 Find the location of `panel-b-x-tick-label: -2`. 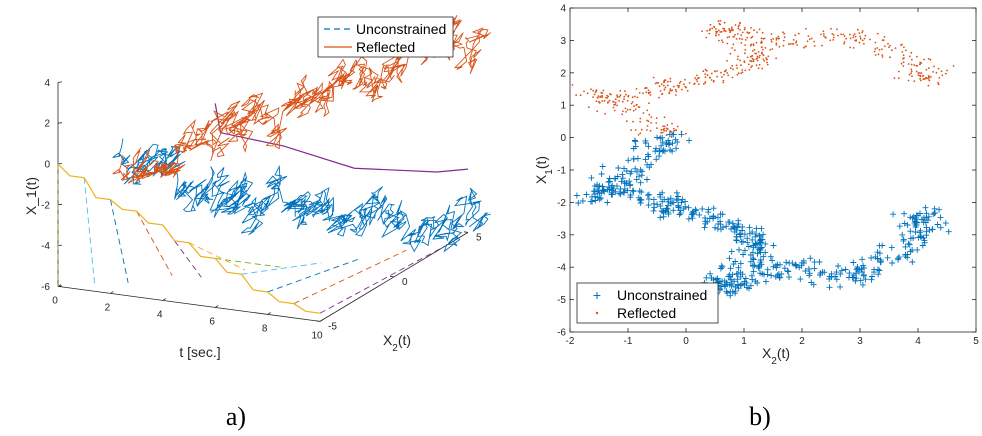

panel-b-x-tick-label: -2 is located at coordinates (570, 341).